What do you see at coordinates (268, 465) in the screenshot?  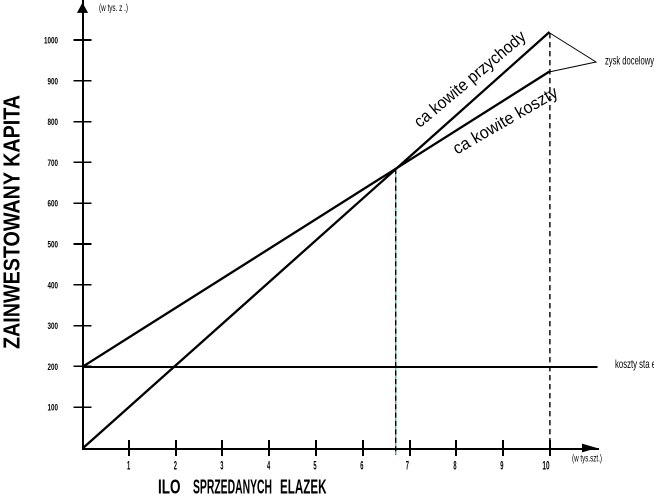 I see `svg-text: 4` at bounding box center [268, 465].